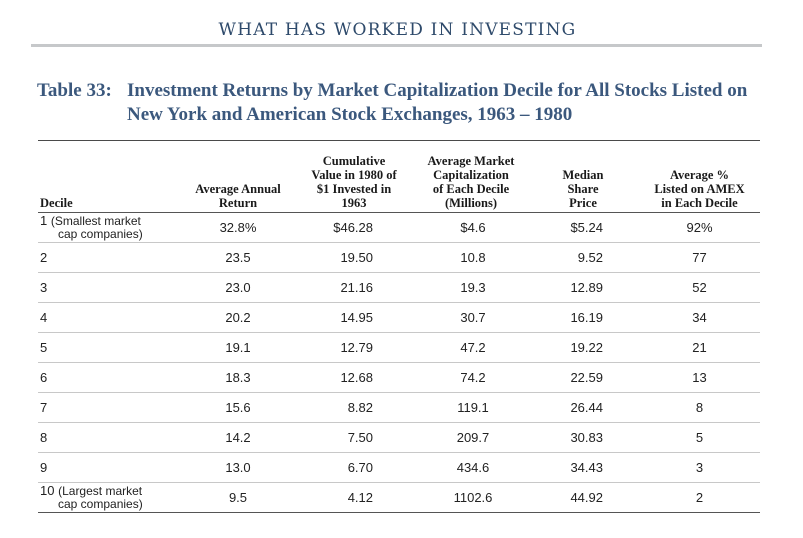 Image resolution: width=803 pixels, height=538 pixels. I want to click on cell-market-cap: 19.3, so click(471, 287).